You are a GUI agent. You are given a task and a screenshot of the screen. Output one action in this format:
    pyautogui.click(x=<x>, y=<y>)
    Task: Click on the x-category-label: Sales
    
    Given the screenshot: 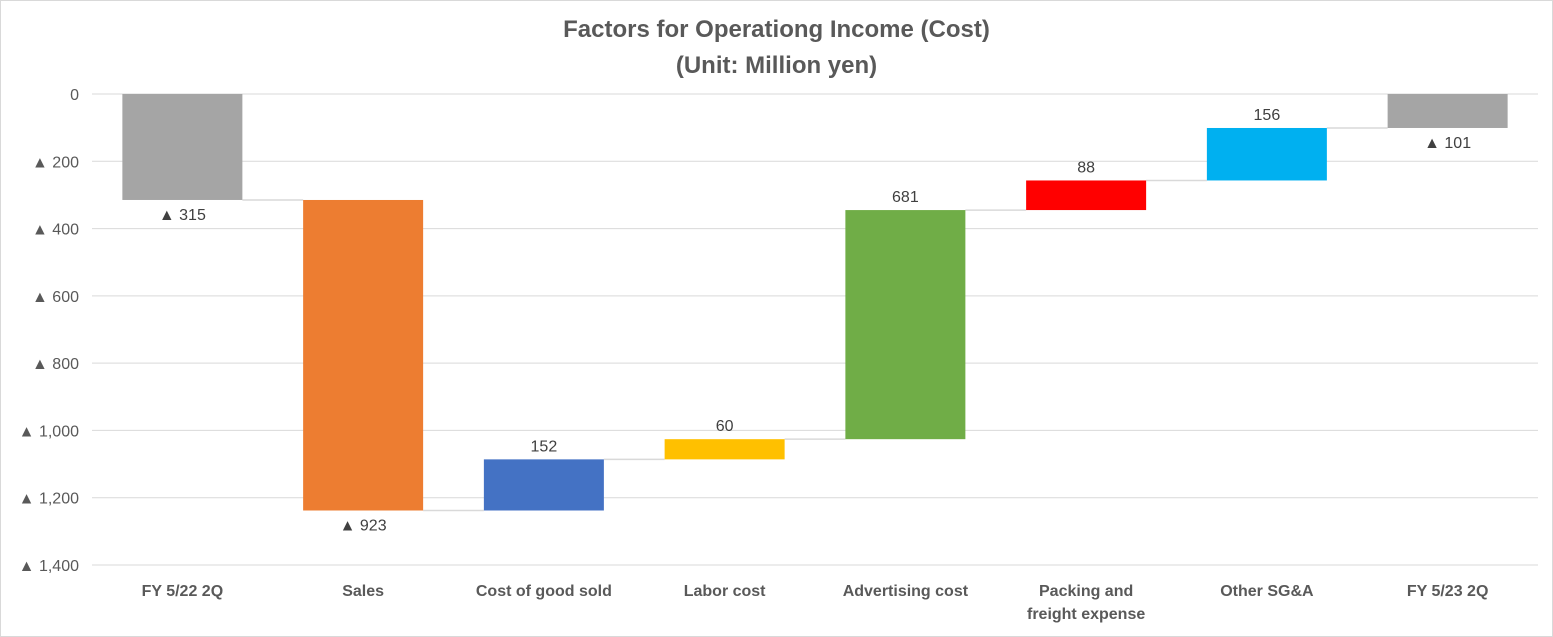 What is the action you would take?
    pyautogui.click(x=363, y=591)
    